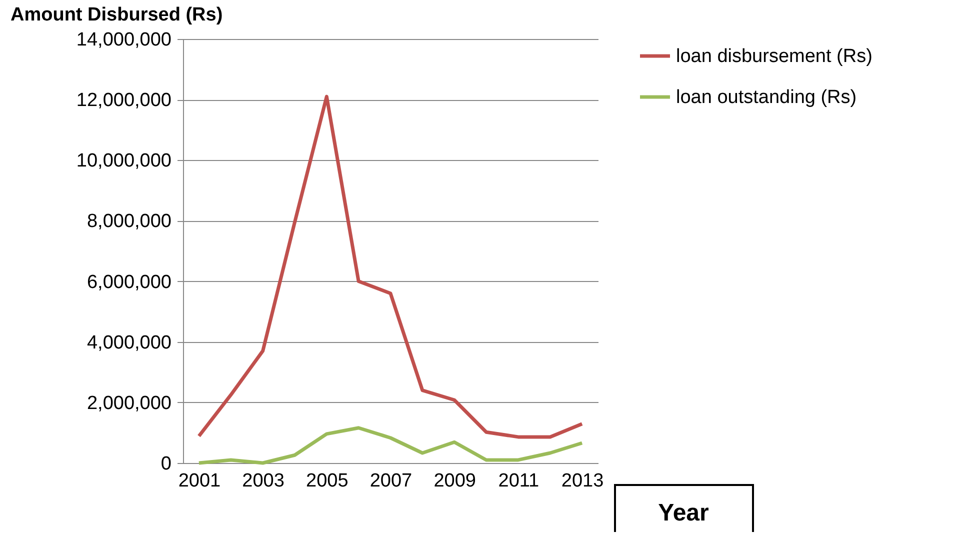 Image resolution: width=958 pixels, height=535 pixels. I want to click on y-tick-label: 2,000,000, so click(129, 403).